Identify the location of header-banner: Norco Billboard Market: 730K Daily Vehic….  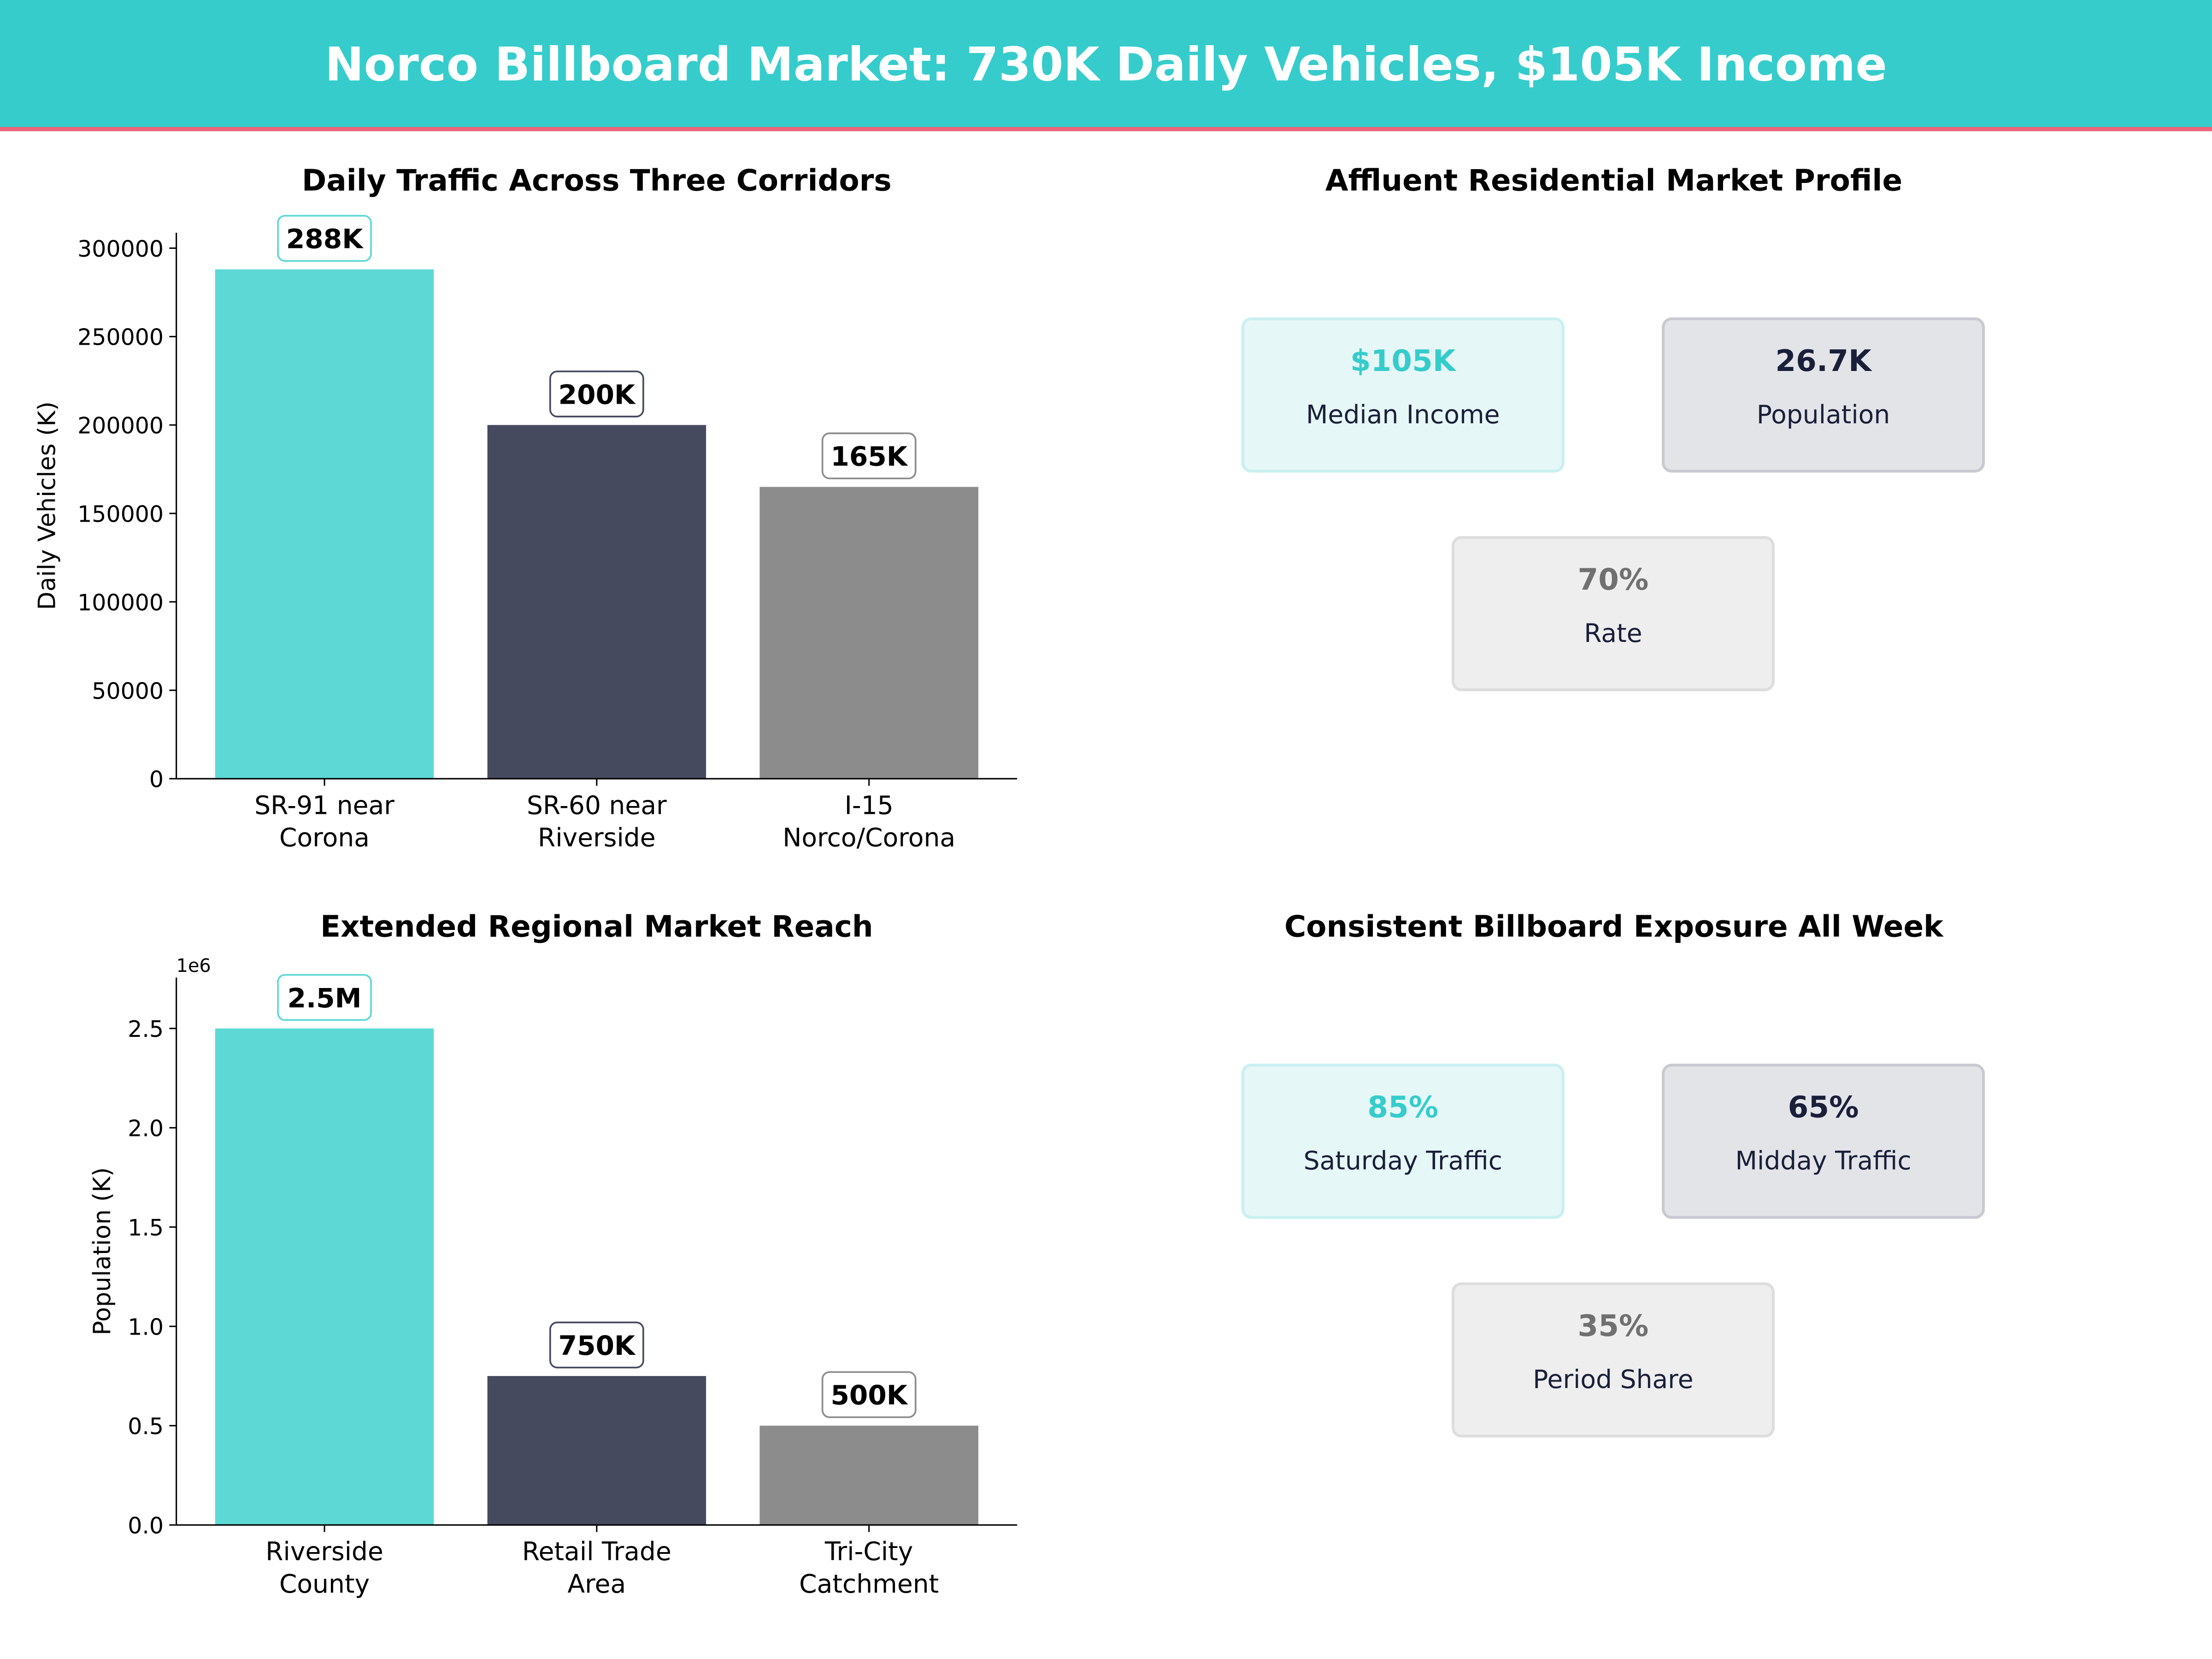
(1106, 65).